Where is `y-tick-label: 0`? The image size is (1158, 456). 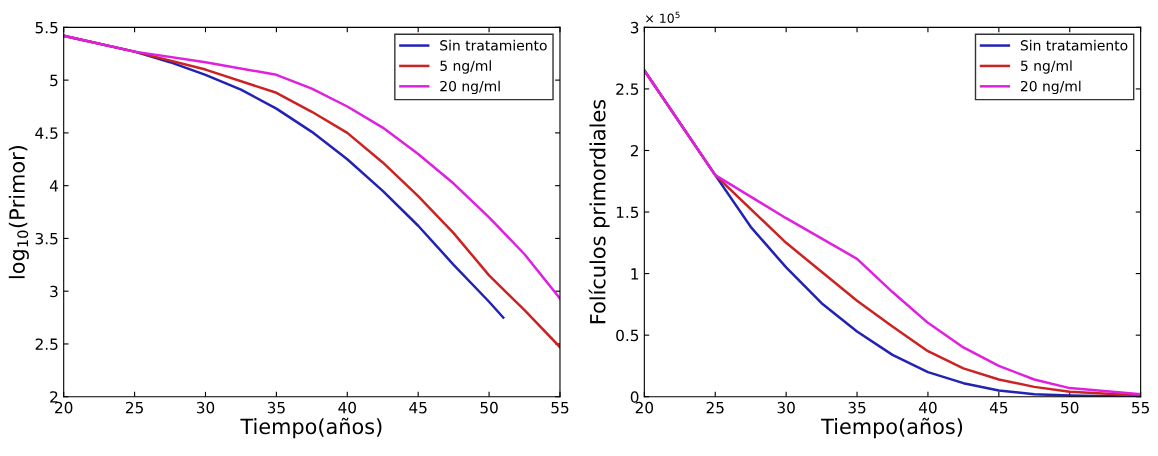 y-tick-label: 0 is located at coordinates (634, 397).